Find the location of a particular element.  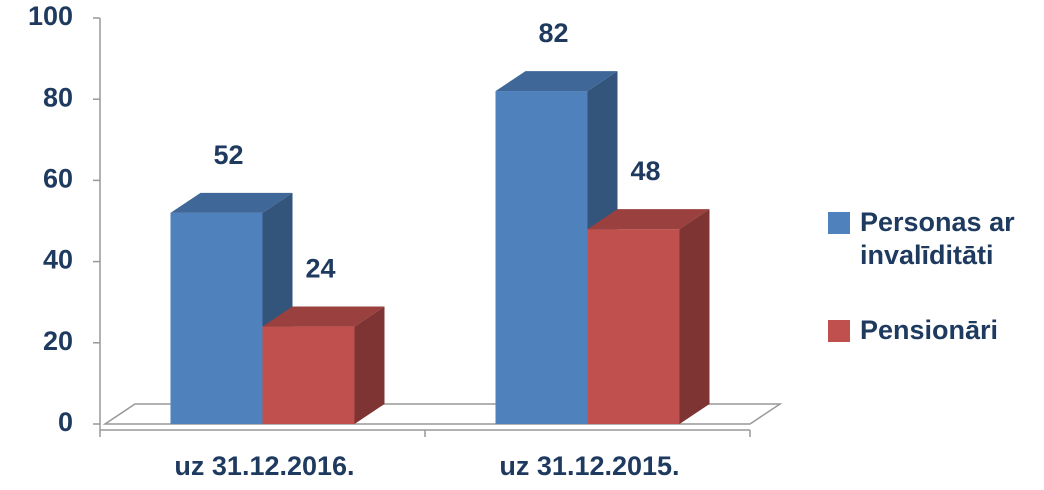

y-tick-label: 20 is located at coordinates (58, 341).